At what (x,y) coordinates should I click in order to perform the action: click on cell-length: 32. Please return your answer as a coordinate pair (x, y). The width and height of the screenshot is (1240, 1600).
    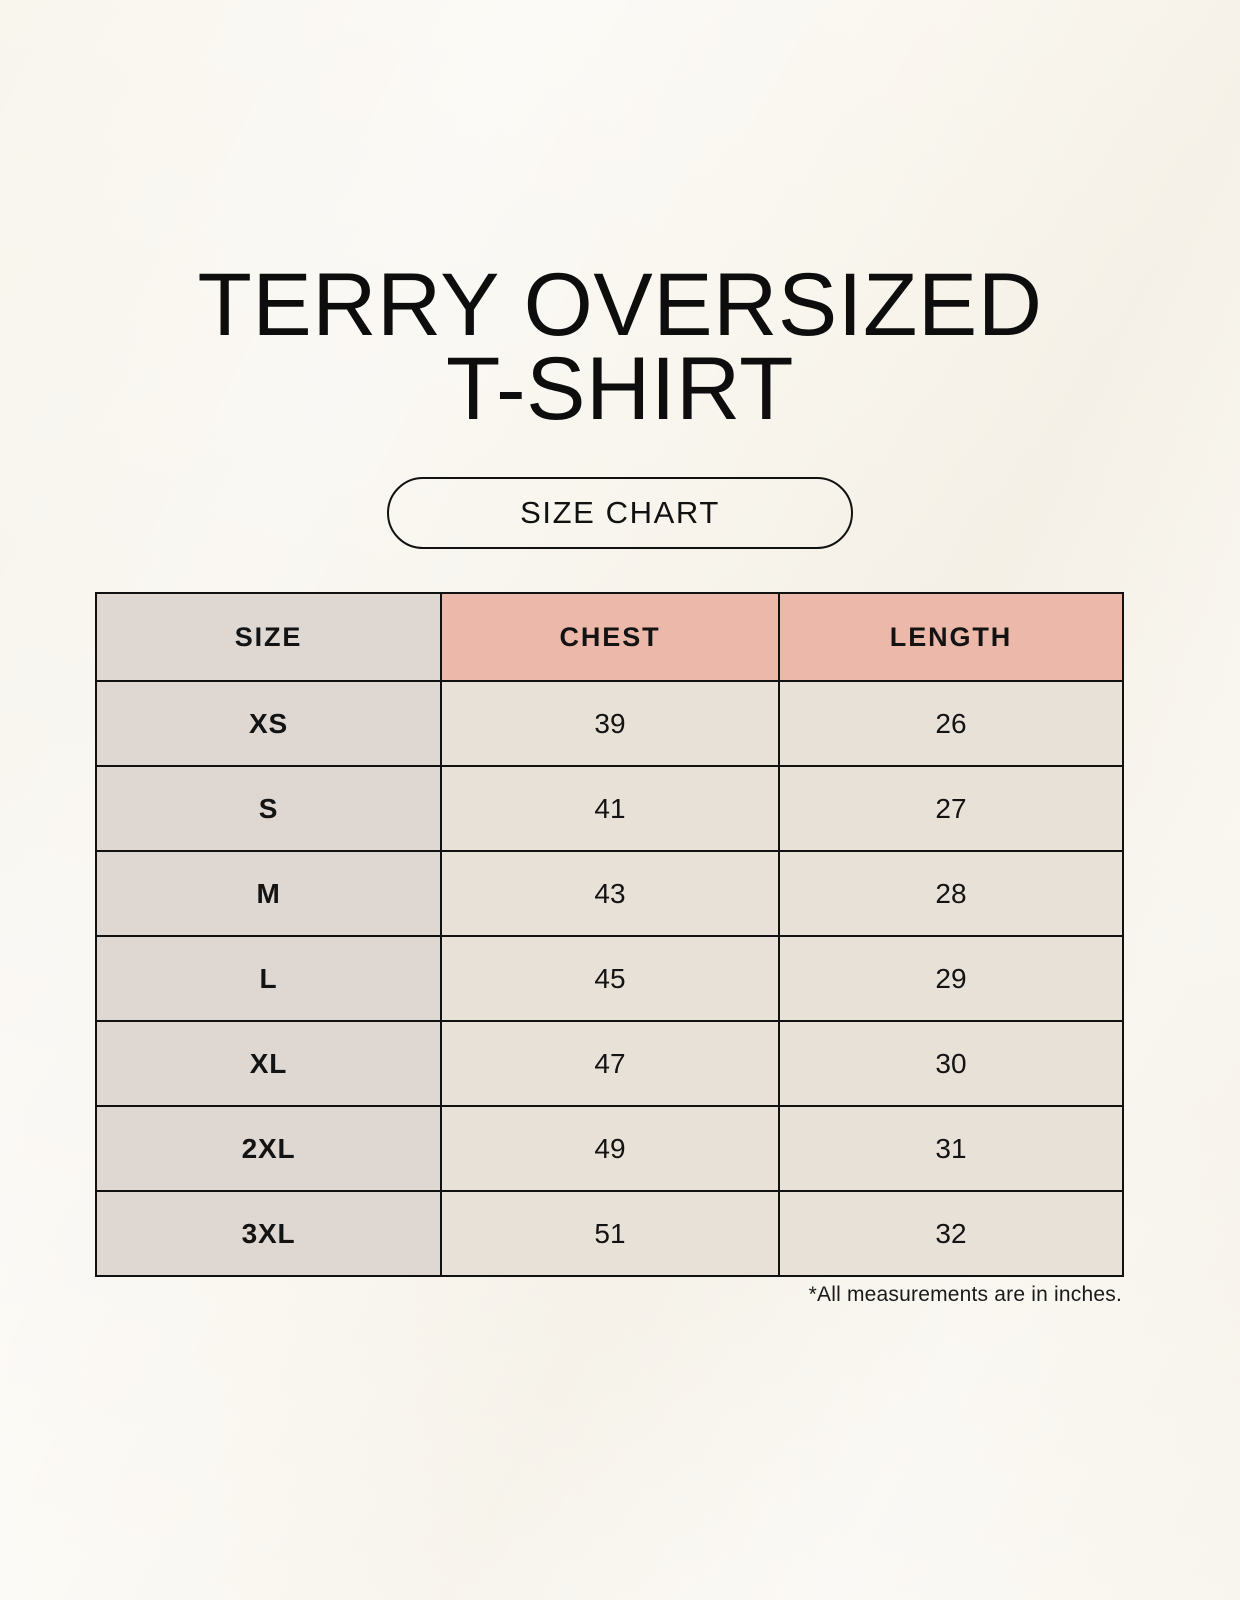
    Looking at the image, I should click on (951, 1233).